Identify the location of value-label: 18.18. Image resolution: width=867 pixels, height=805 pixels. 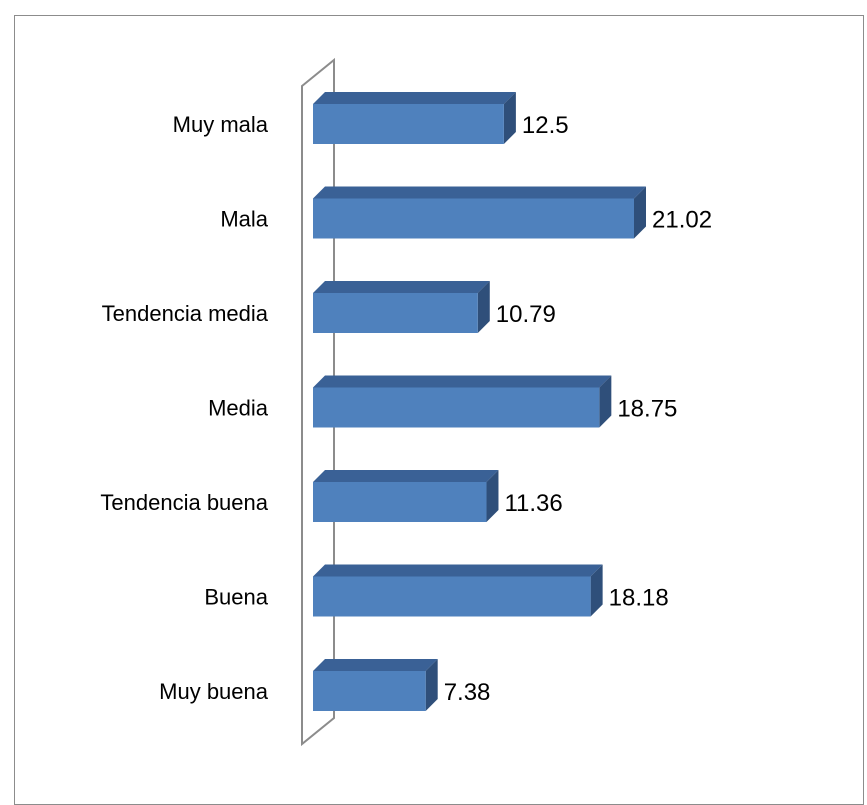
(639, 598).